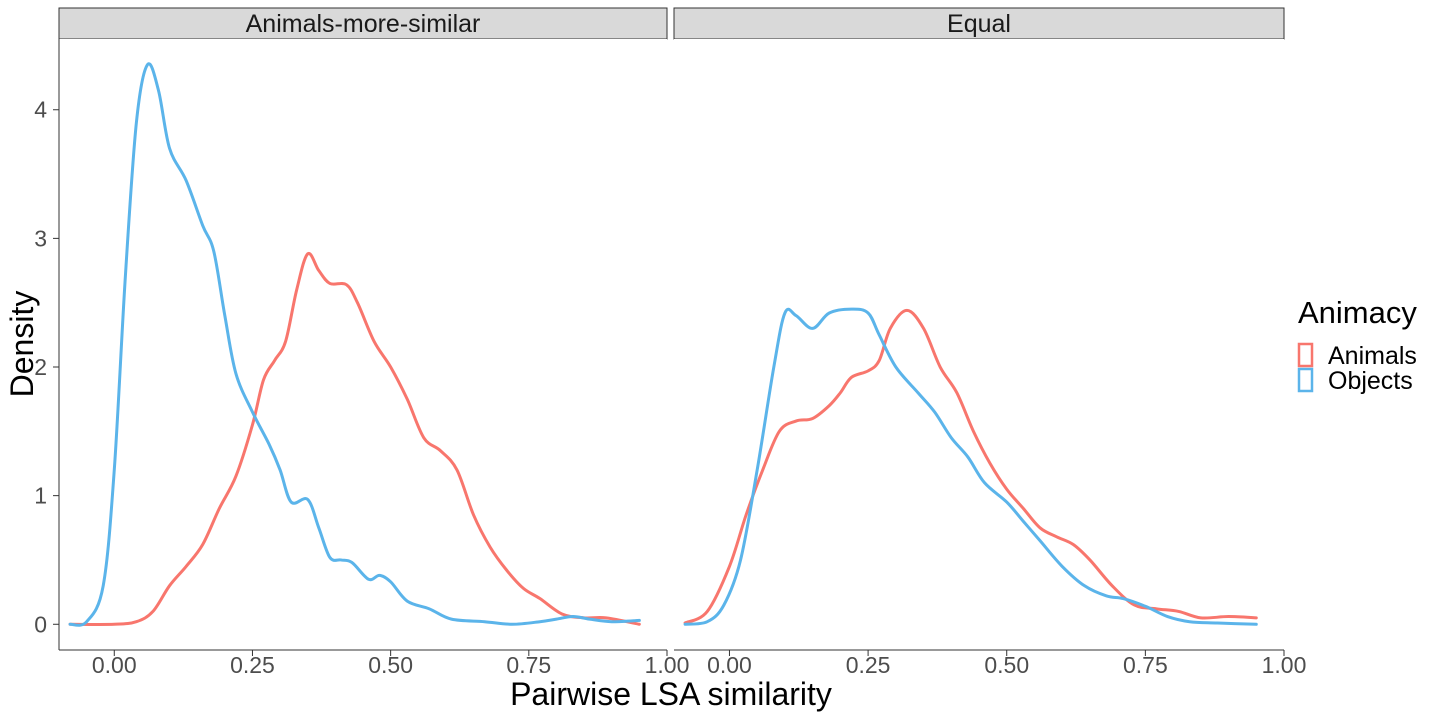 The width and height of the screenshot is (1430, 718). I want to click on y-tick-label: 2, so click(40, 367).